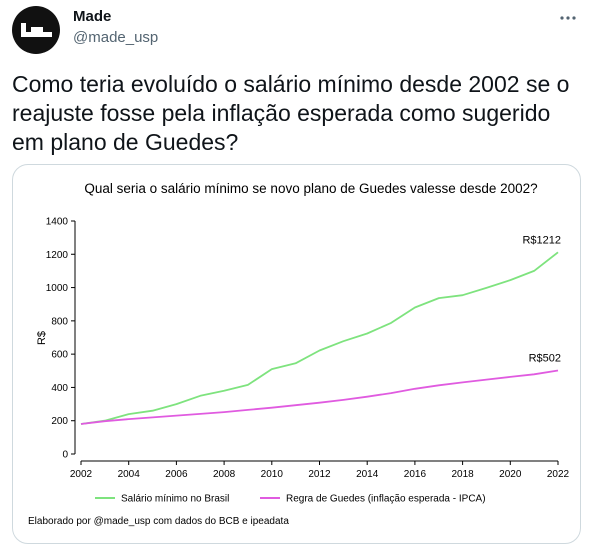 The image size is (594, 550). I want to click on x-tick-label: 2002, so click(81, 474).